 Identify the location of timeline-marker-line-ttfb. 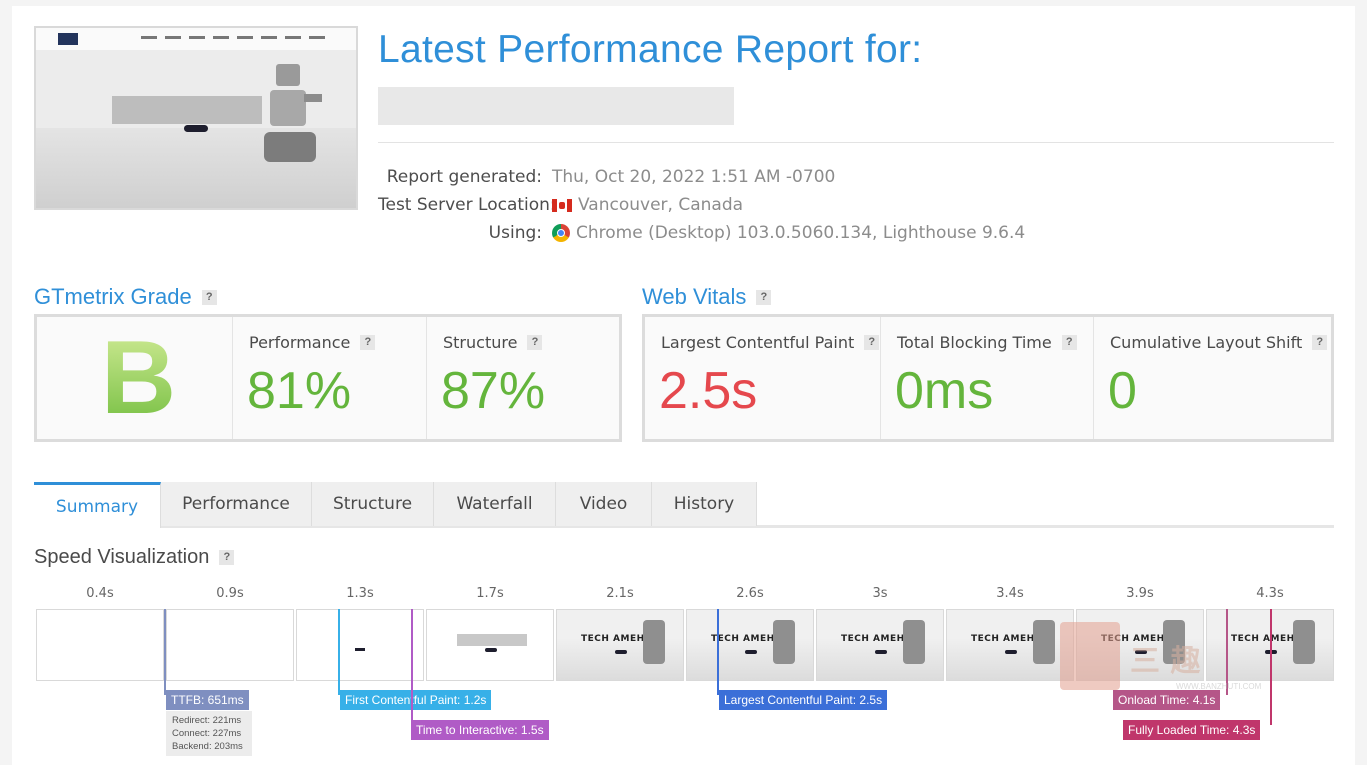
(165, 652).